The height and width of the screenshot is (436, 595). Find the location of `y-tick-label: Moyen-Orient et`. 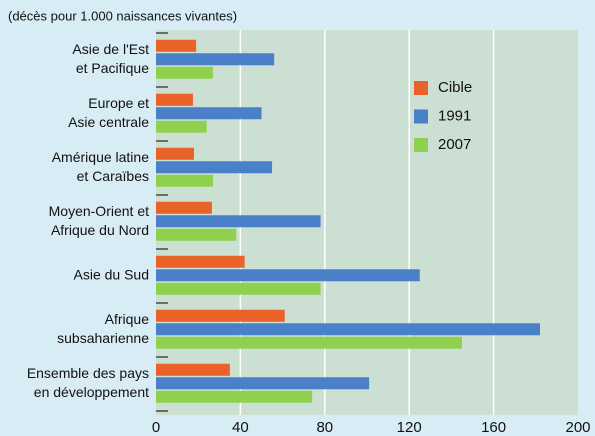

y-tick-label: Moyen-Orient et is located at coordinates (99, 211).